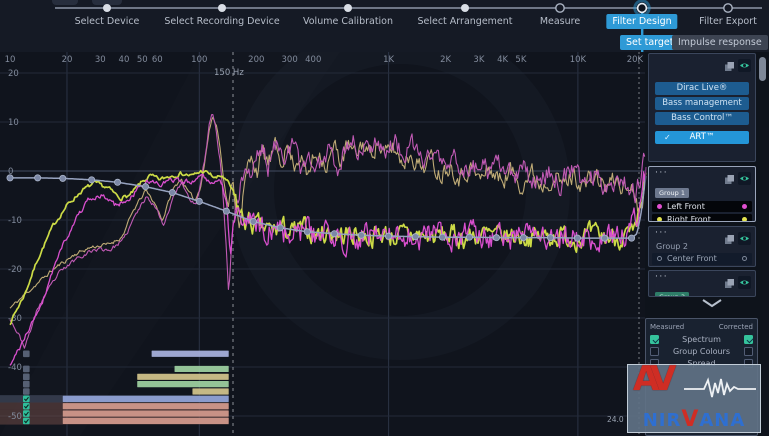 Image resolution: width=769 pixels, height=436 pixels. Describe the element at coordinates (222, 21) in the screenshot. I see `step-select-recording-device: Select Recording Device` at that location.